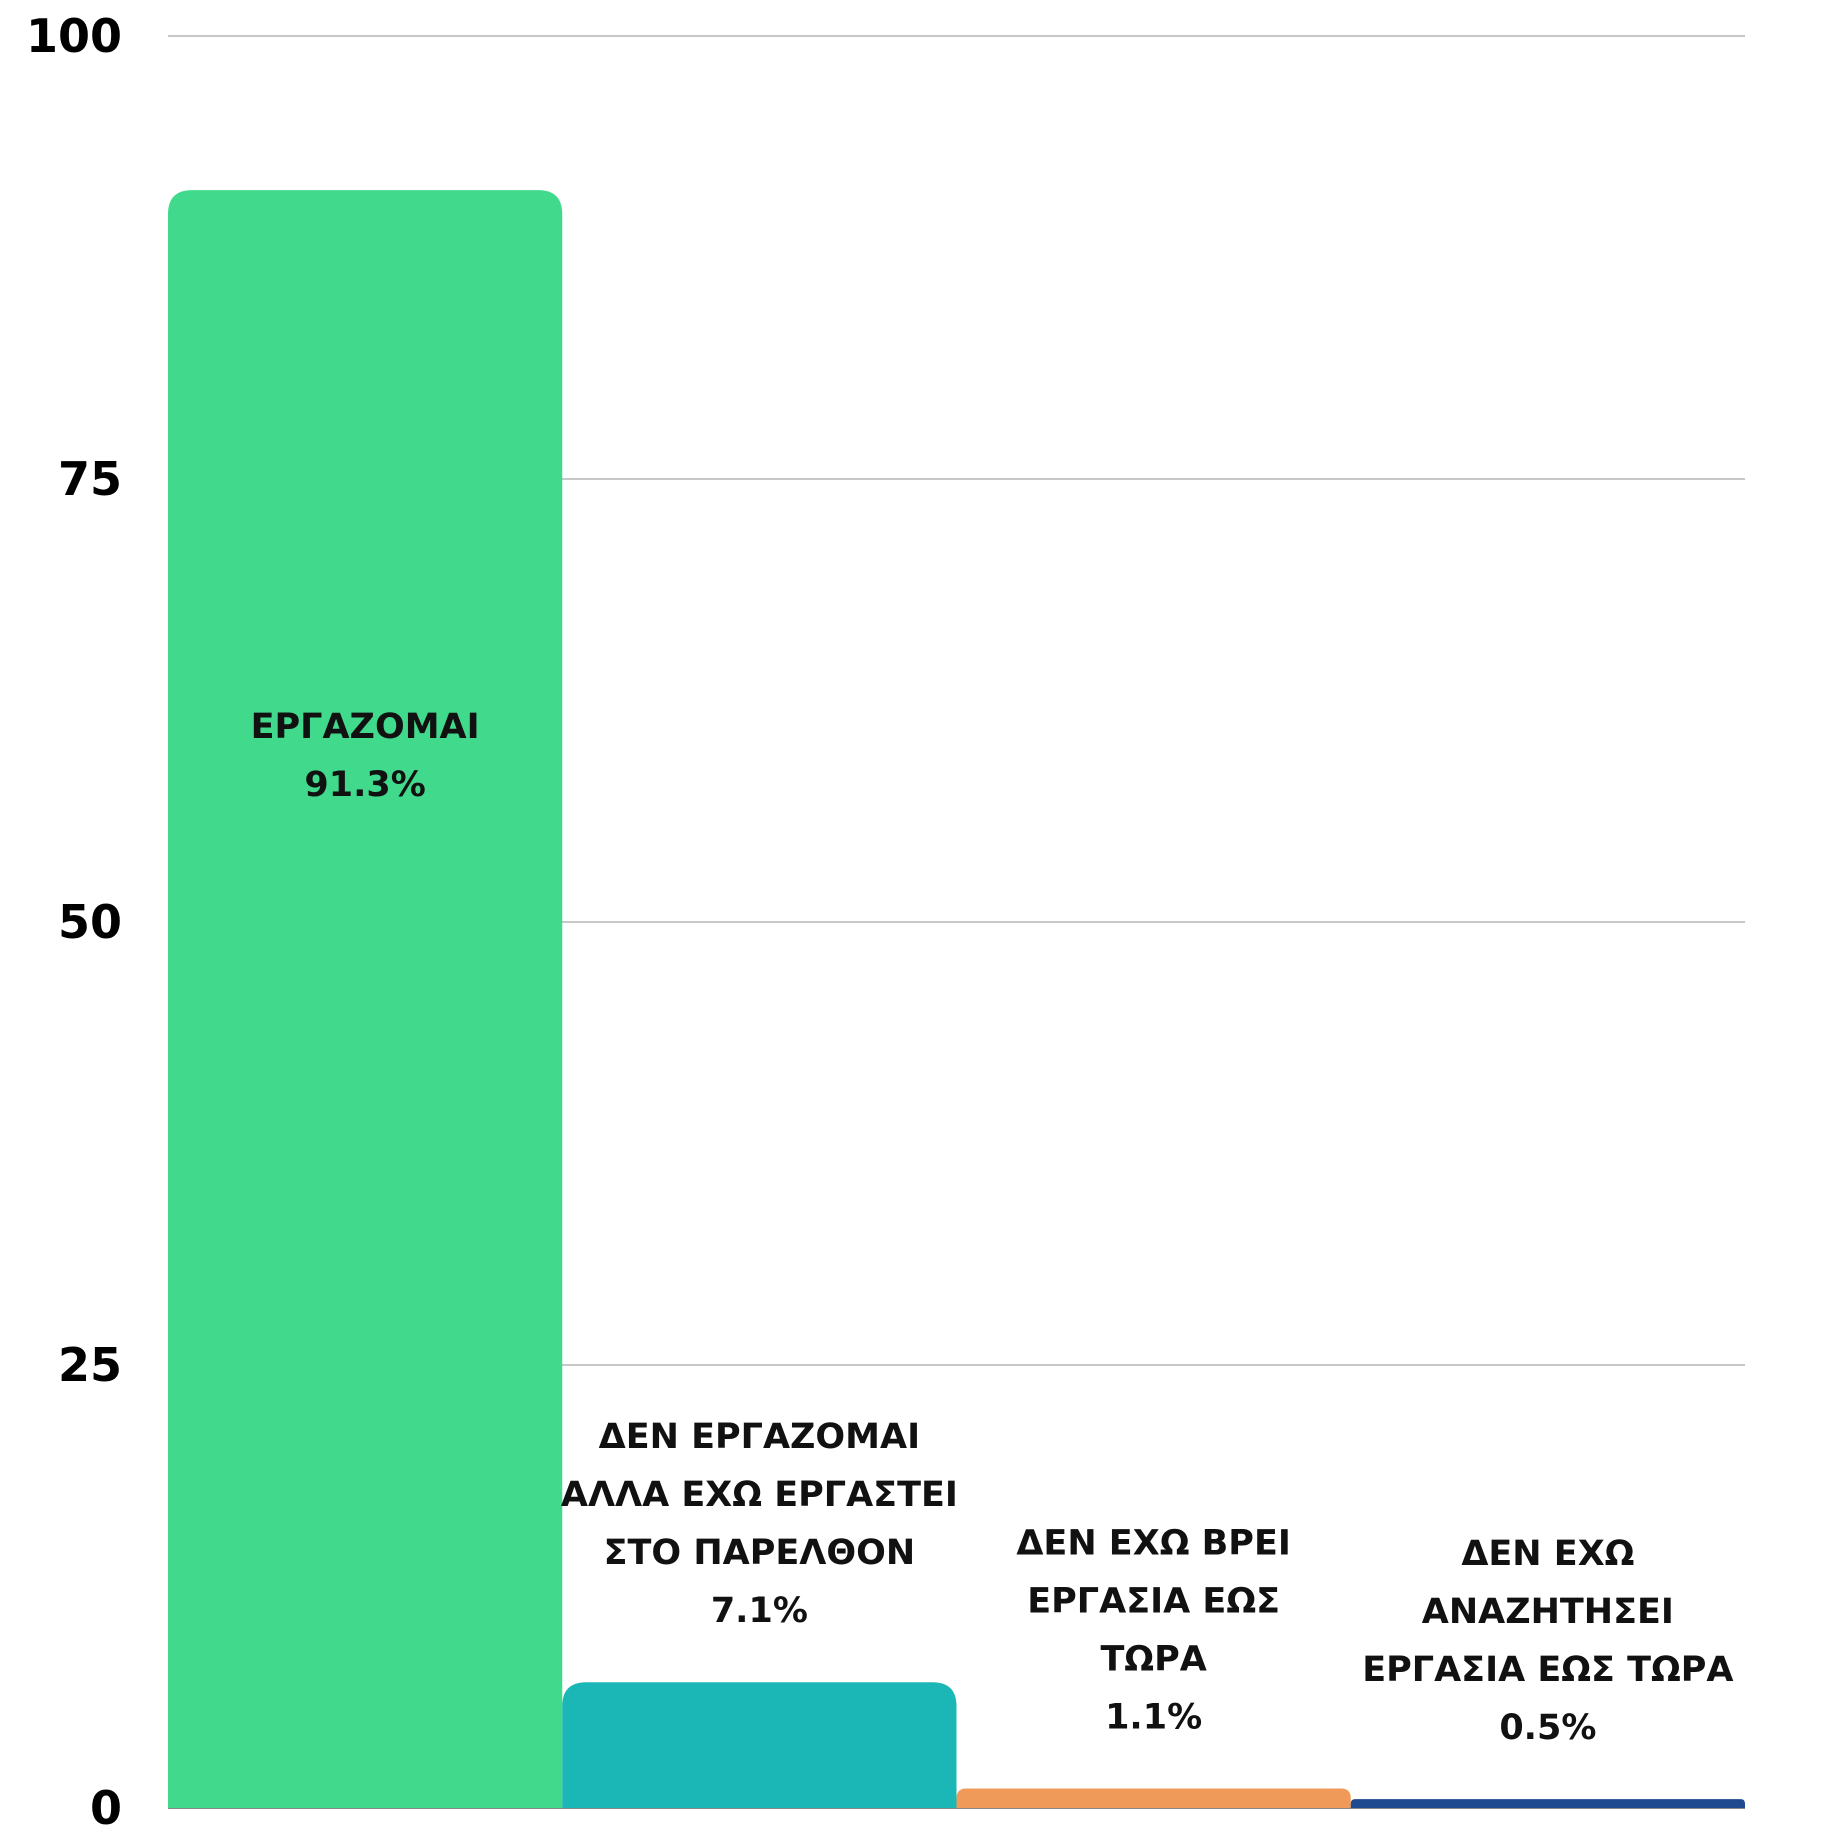 This screenshot has height=1828, width=1821. Describe the element at coordinates (760, 1553) in the screenshot. I see `bar-category-label: ΣΤΟ ΠΑΡΕΛΘΟΝ` at that location.